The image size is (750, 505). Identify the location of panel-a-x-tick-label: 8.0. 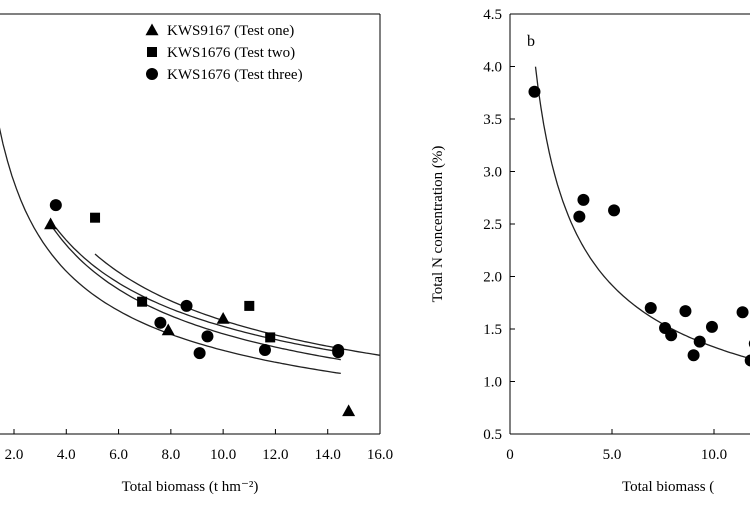
(170, 455).